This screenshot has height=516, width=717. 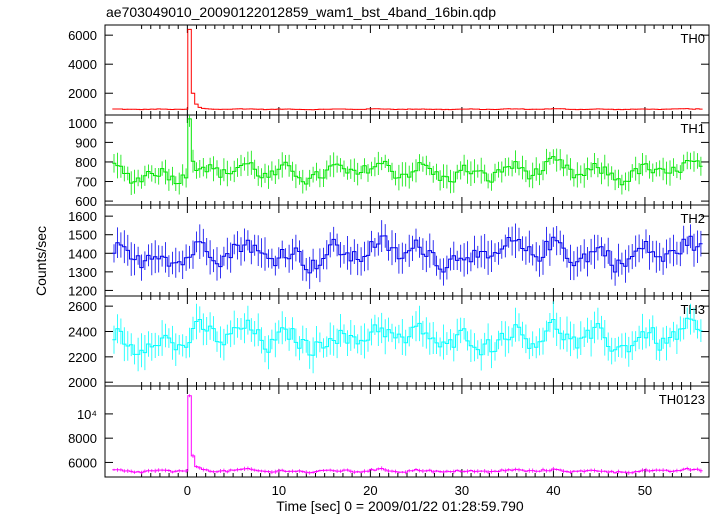 What do you see at coordinates (82, 216) in the screenshot?
I see `y-tick-label: 1600` at bounding box center [82, 216].